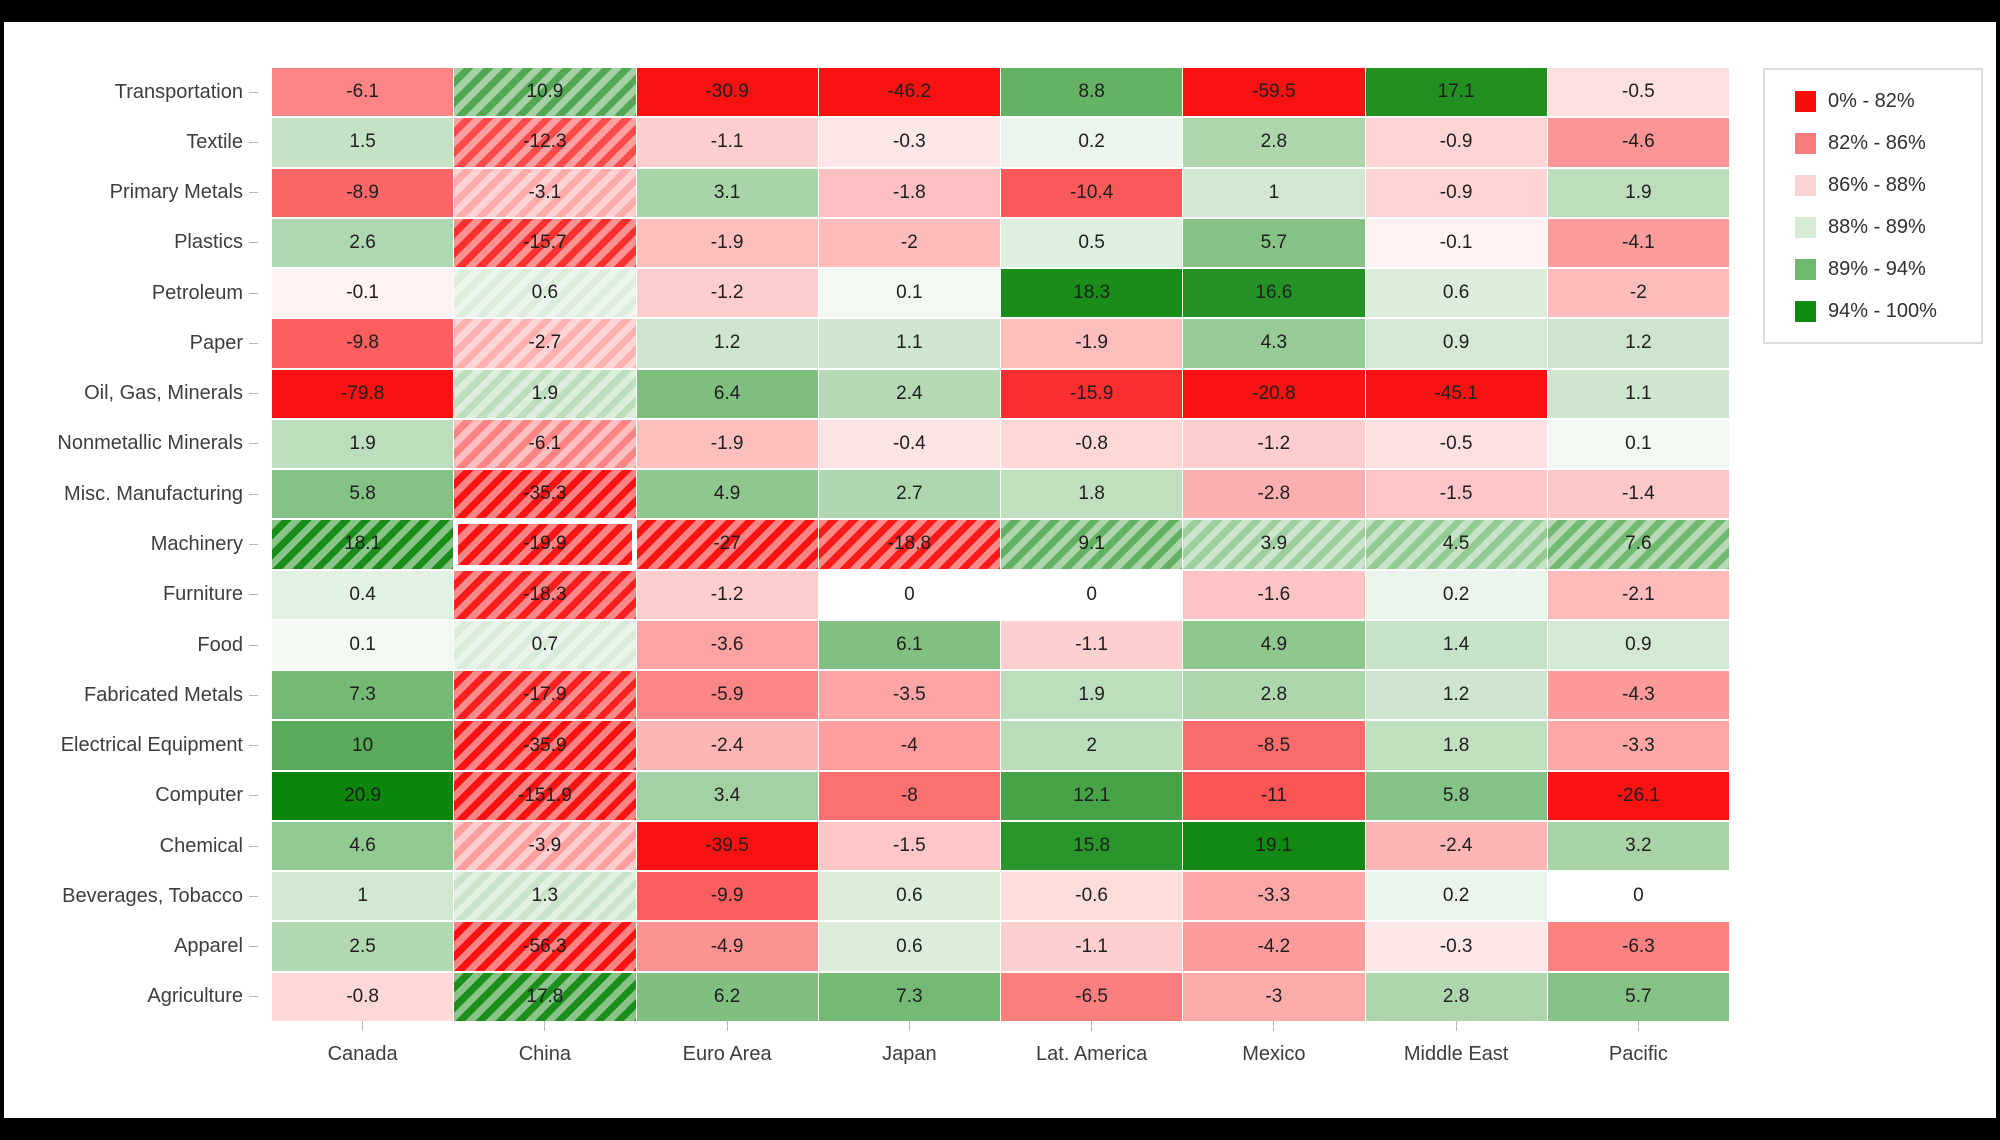  I want to click on cell-plastics-mexico: 5.7, so click(1274, 243).